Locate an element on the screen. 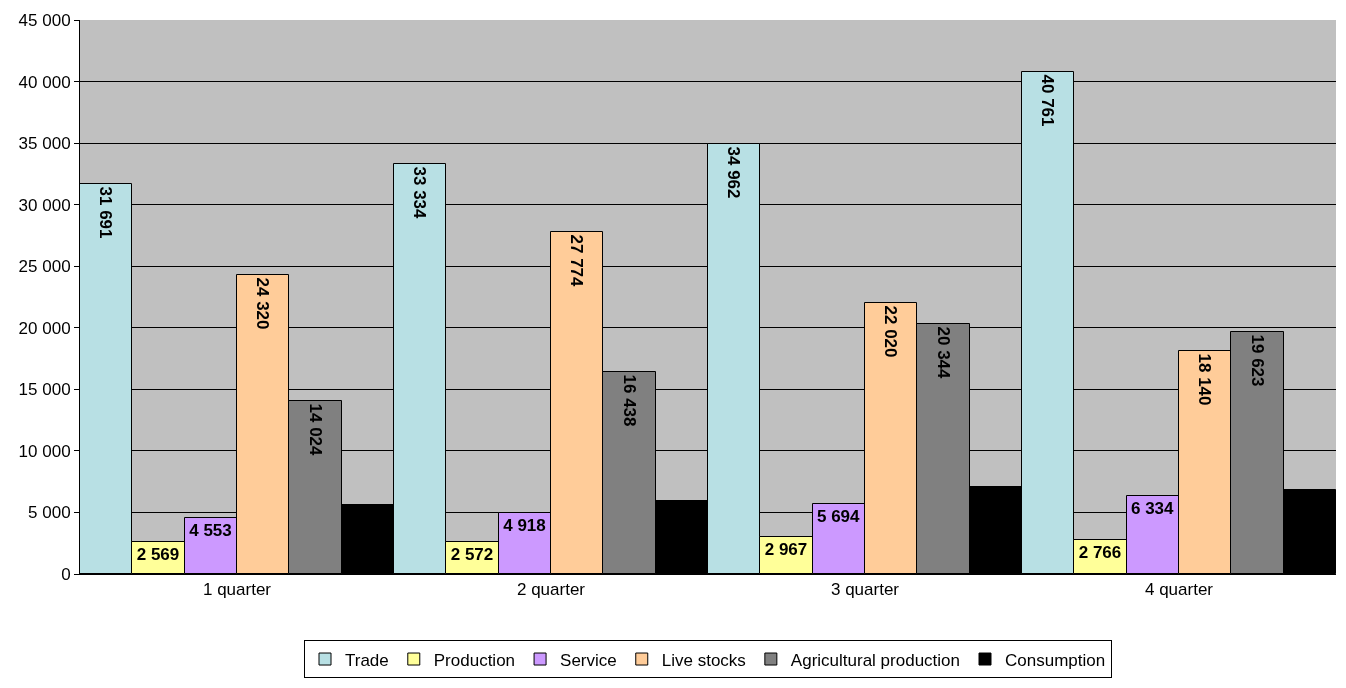 Image resolution: width=1346 pixels, height=688 pixels. legend-label: Trade is located at coordinates (367, 660).